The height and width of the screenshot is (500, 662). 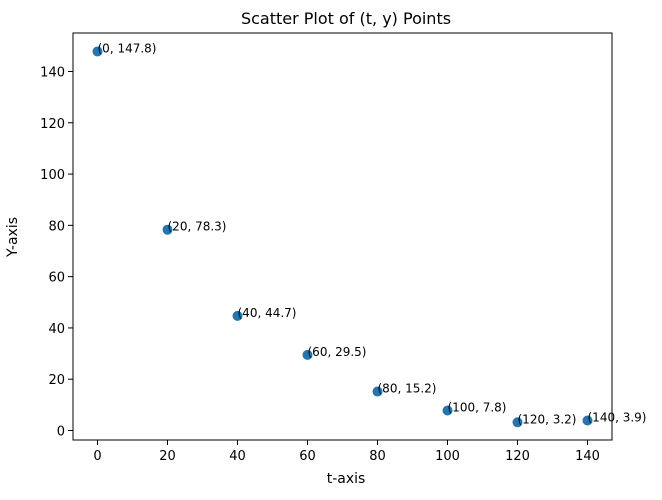 What do you see at coordinates (237, 456) in the screenshot?
I see `x-tick-label: 40` at bounding box center [237, 456].